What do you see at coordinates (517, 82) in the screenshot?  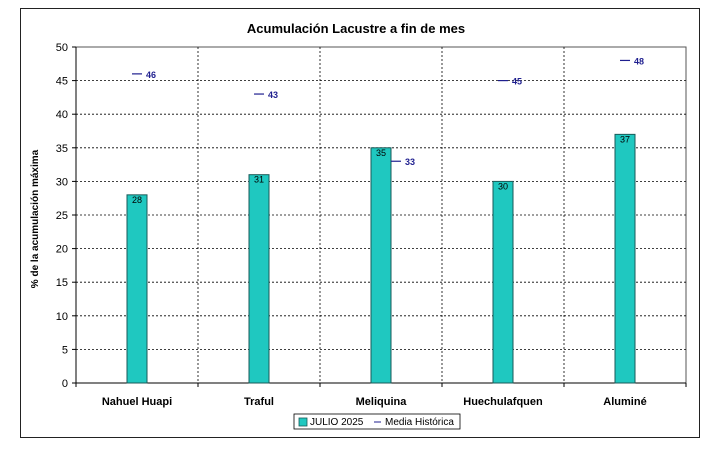 I see `marker-value-label: 45` at bounding box center [517, 82].